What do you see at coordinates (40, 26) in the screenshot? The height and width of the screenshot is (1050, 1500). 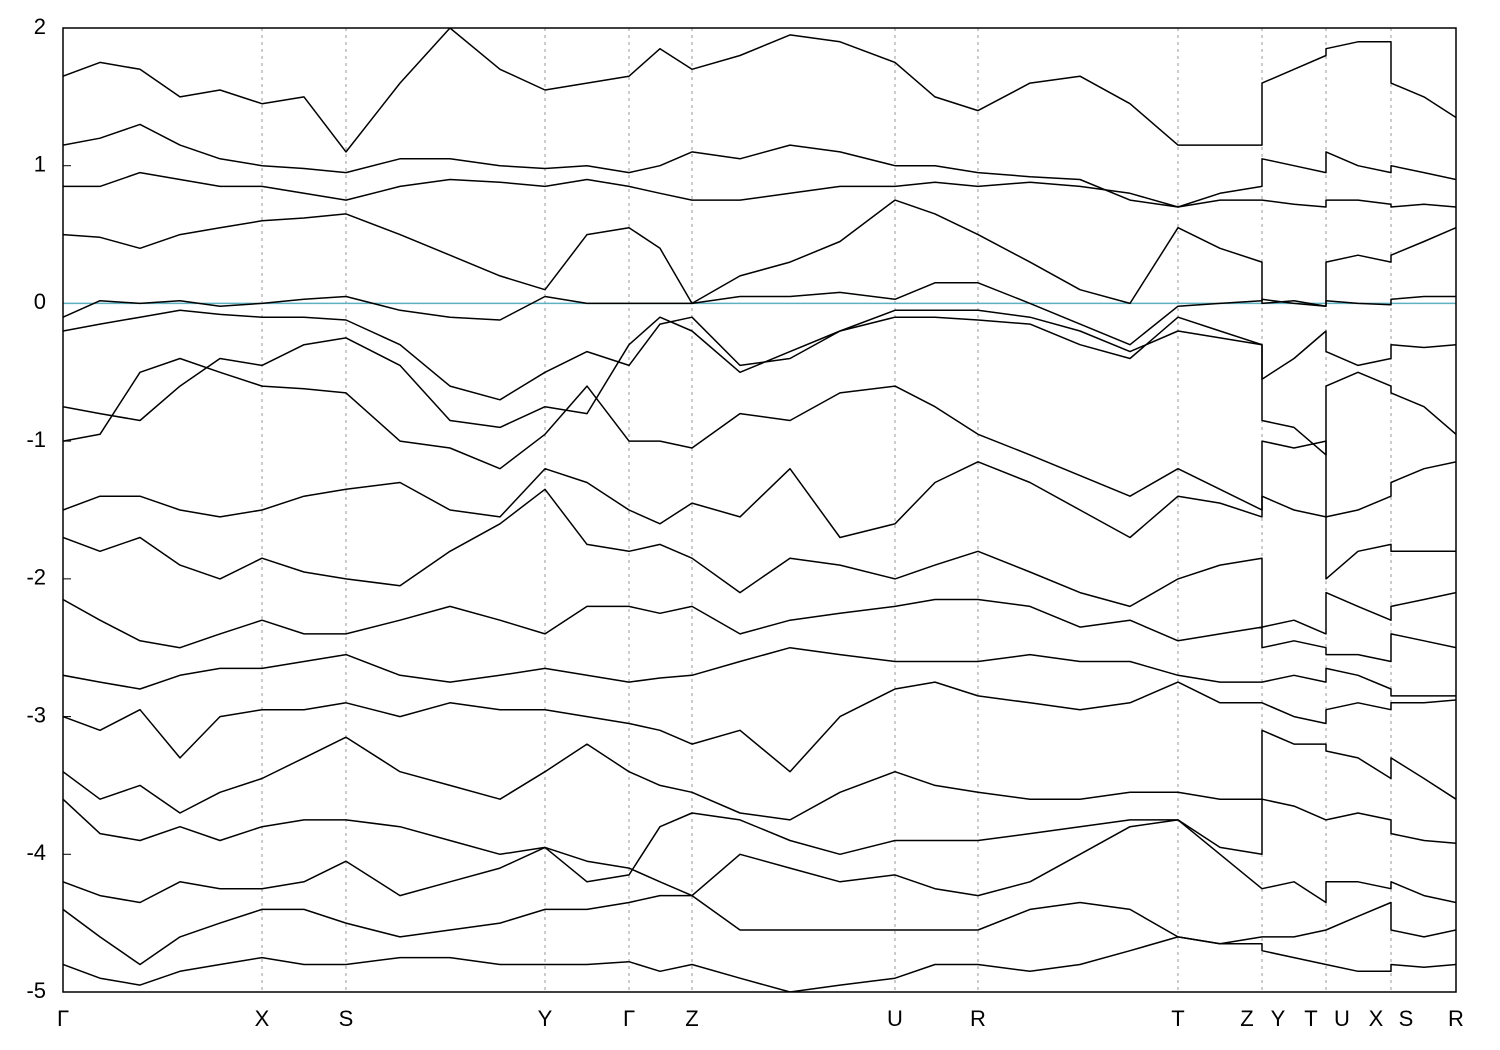 I see `y-tick-label: 2` at bounding box center [40, 26].